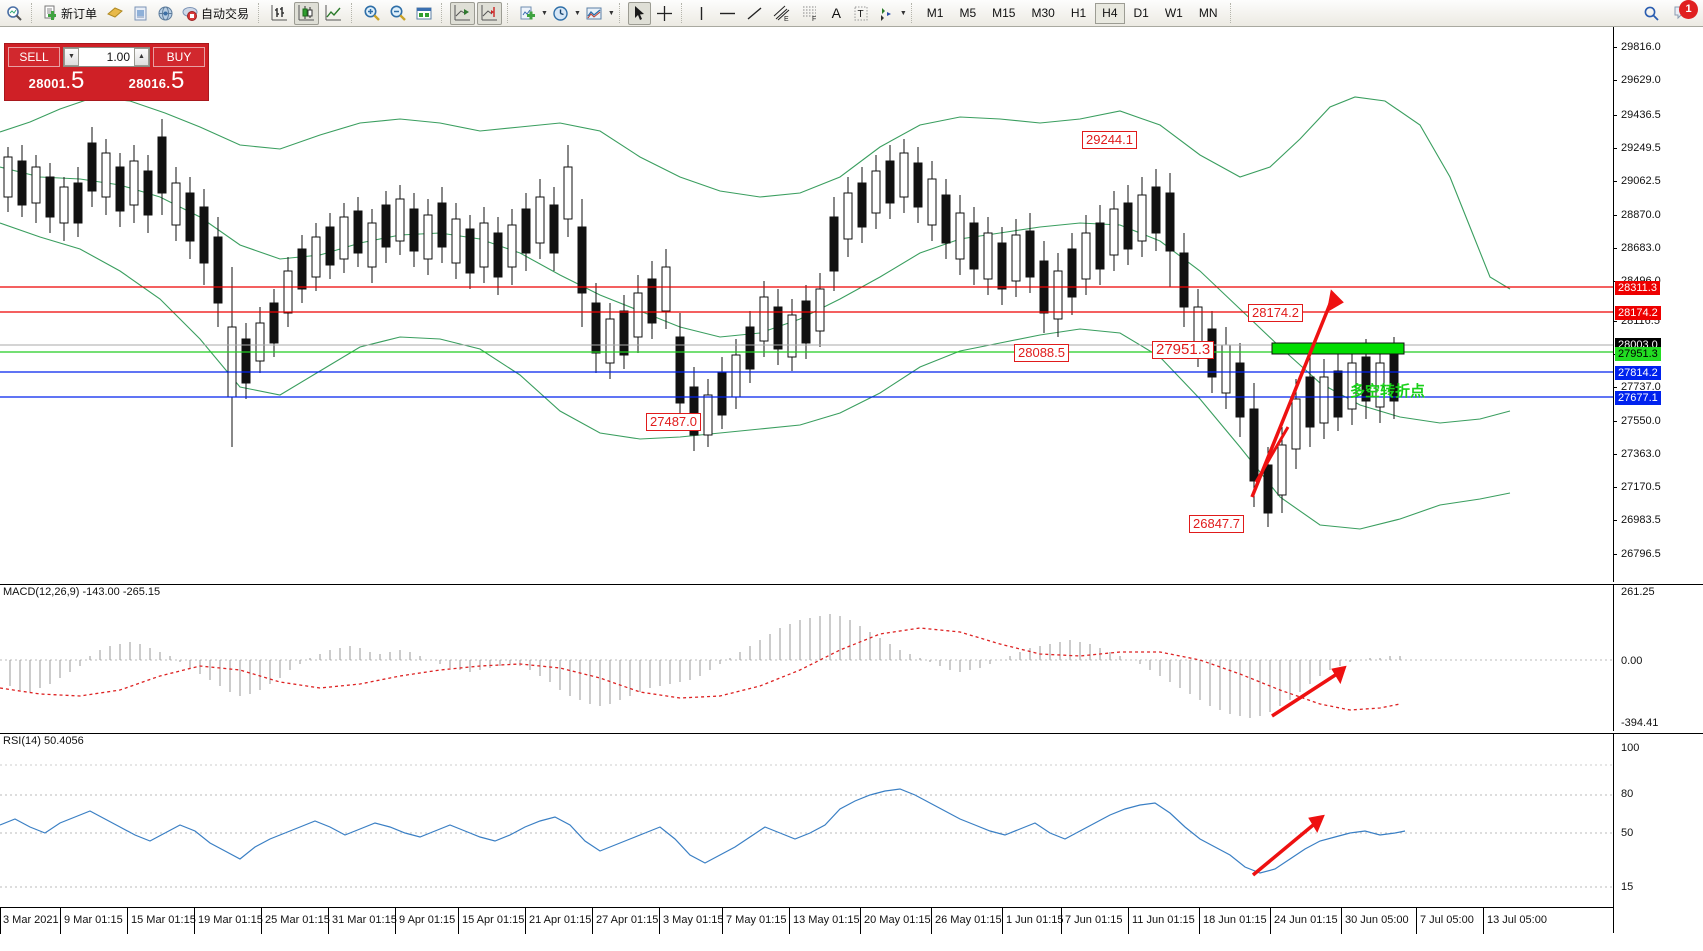  I want to click on text-label-icon: A, so click(836, 13).